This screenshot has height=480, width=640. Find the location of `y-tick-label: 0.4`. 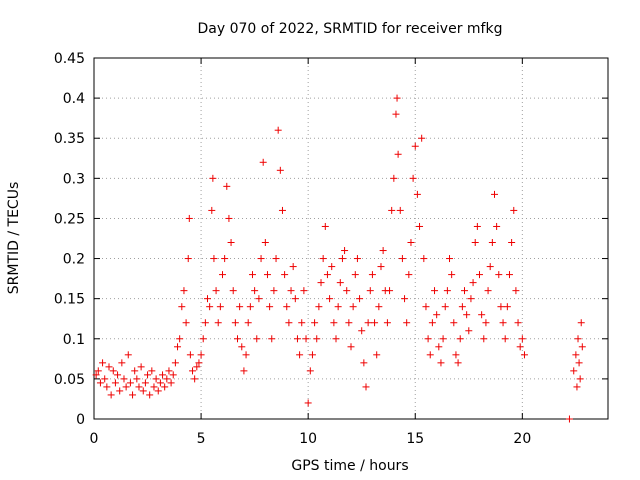

y-tick-label: 0.4 is located at coordinates (74, 99).